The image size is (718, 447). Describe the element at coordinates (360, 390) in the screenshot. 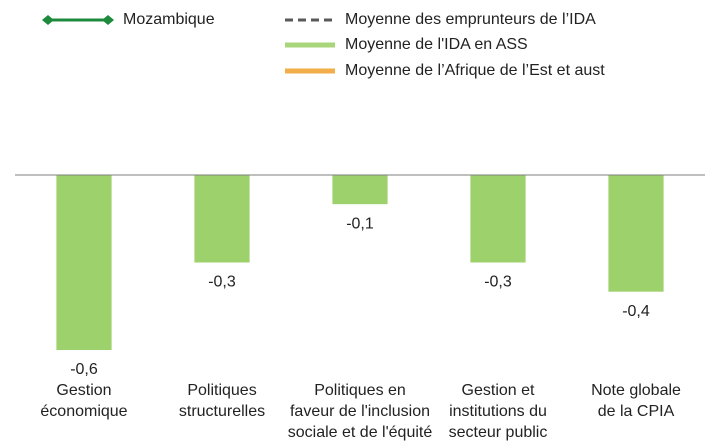

I see `x-tick-label: Politiques en` at that location.